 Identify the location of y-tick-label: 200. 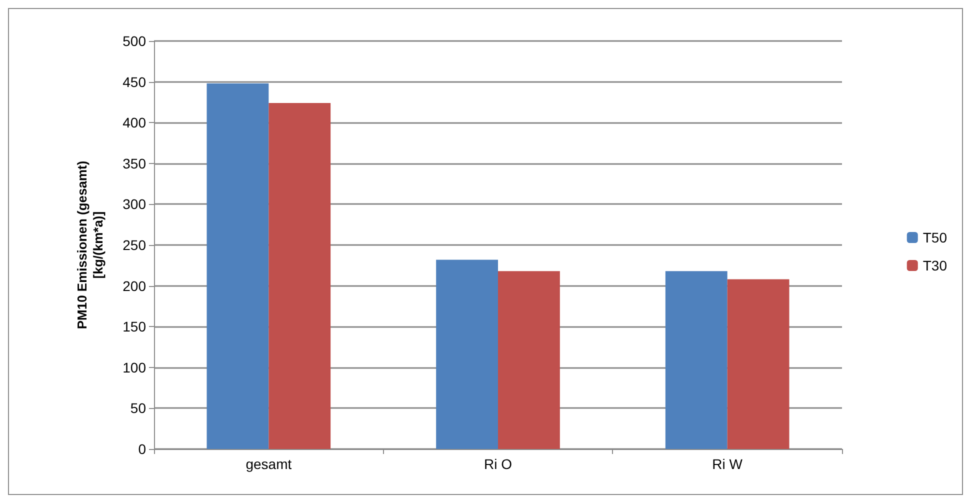
(134, 286).